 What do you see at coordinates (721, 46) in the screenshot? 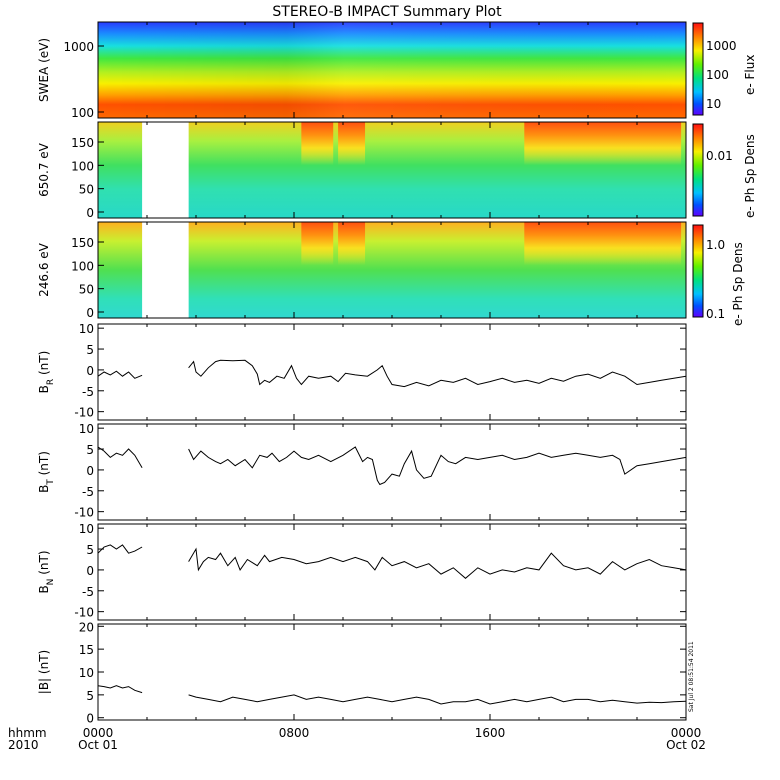
I see `swea-cbar-tick-1000: 1000` at bounding box center [721, 46].